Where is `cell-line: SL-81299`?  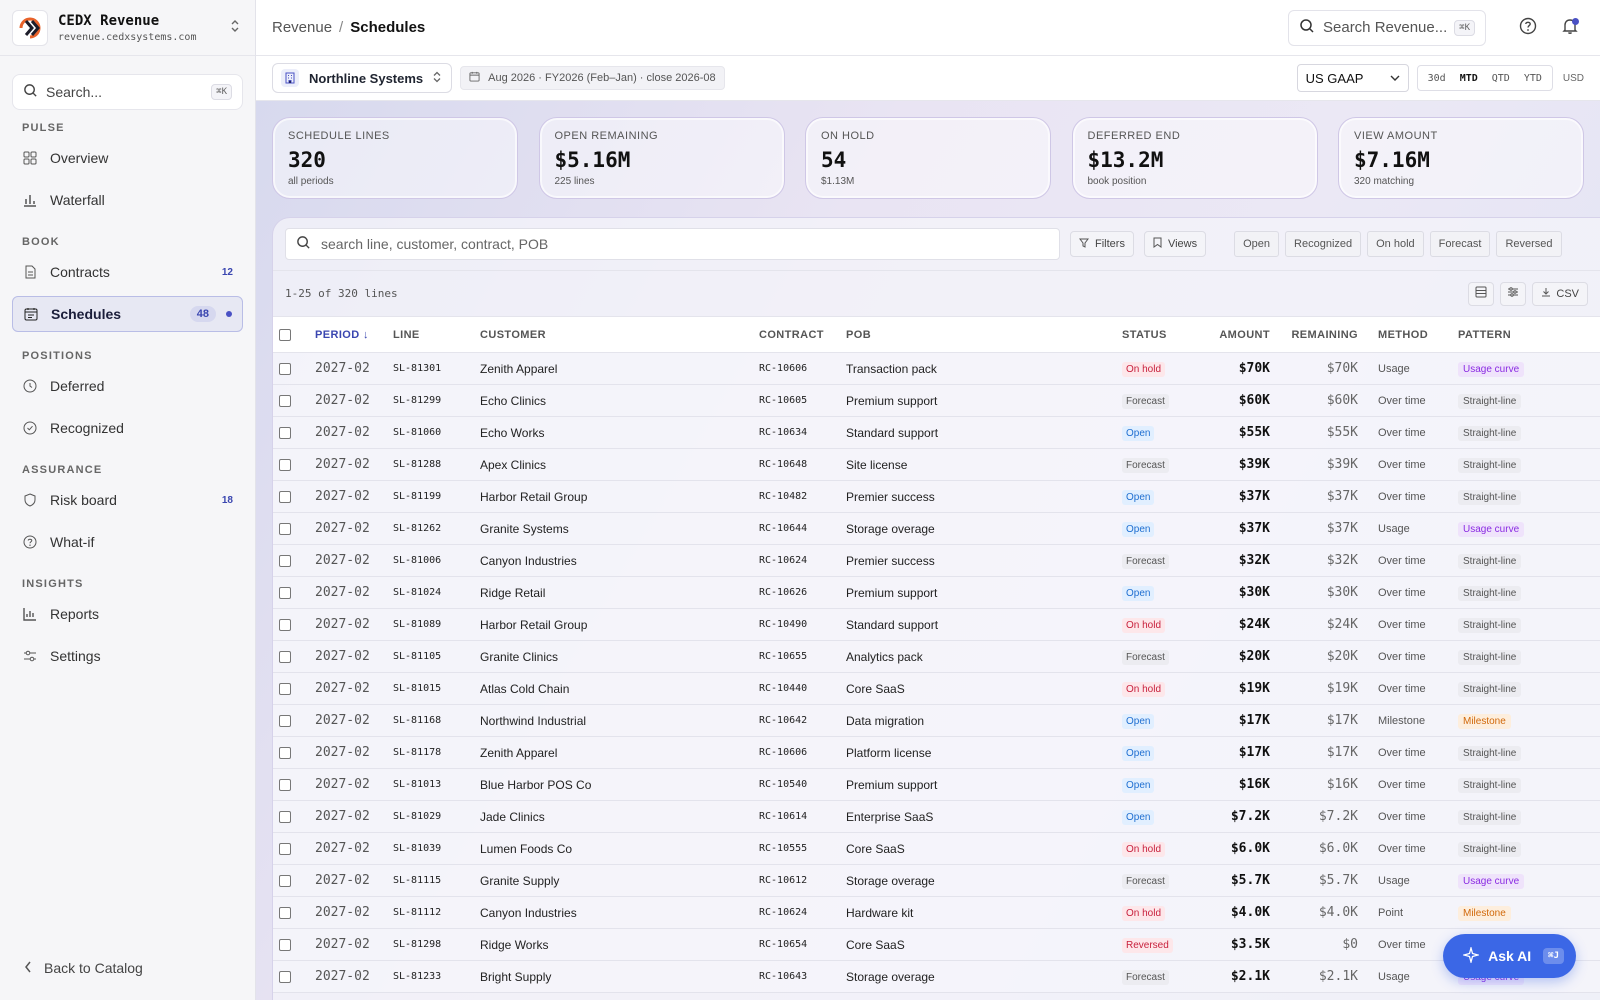
cell-line: SL-81299 is located at coordinates (417, 400).